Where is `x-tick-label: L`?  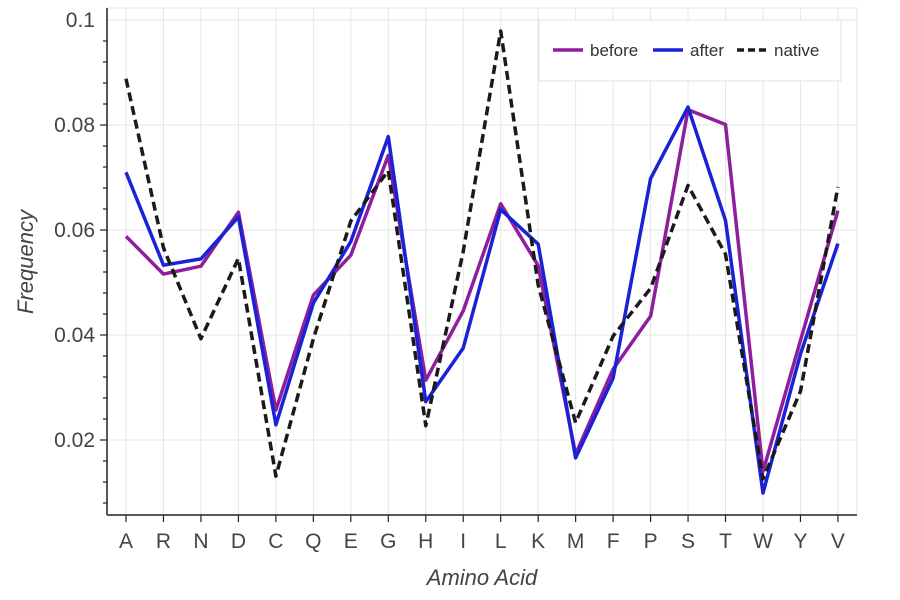 x-tick-label: L is located at coordinates (501, 541).